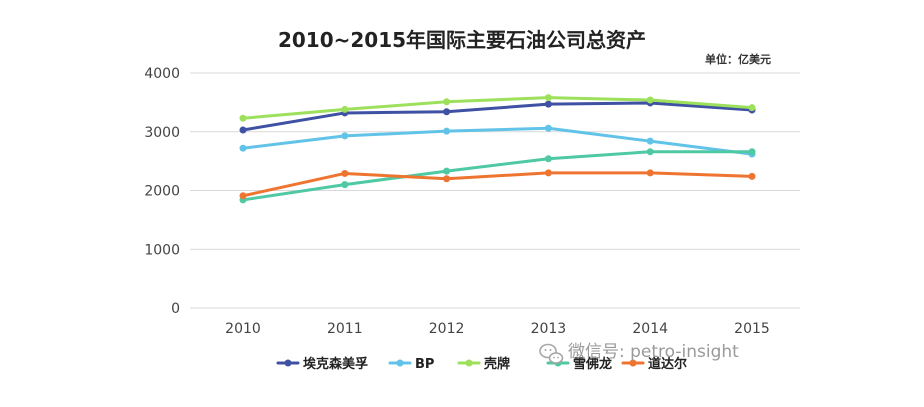 This screenshot has height=407, width=924. I want to click on x-tick-label: 2014, so click(650, 329).